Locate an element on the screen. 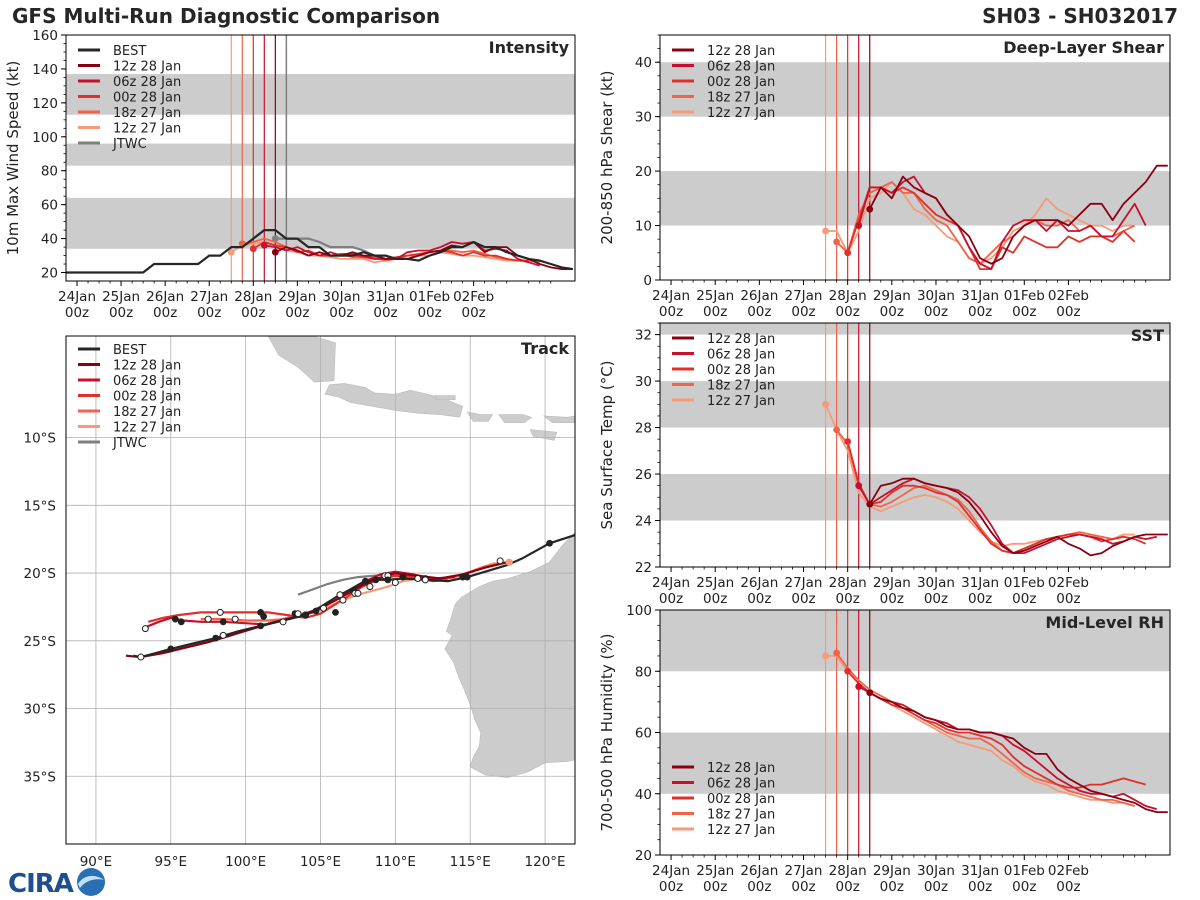  y-tick-label: 120 is located at coordinates (45, 104).